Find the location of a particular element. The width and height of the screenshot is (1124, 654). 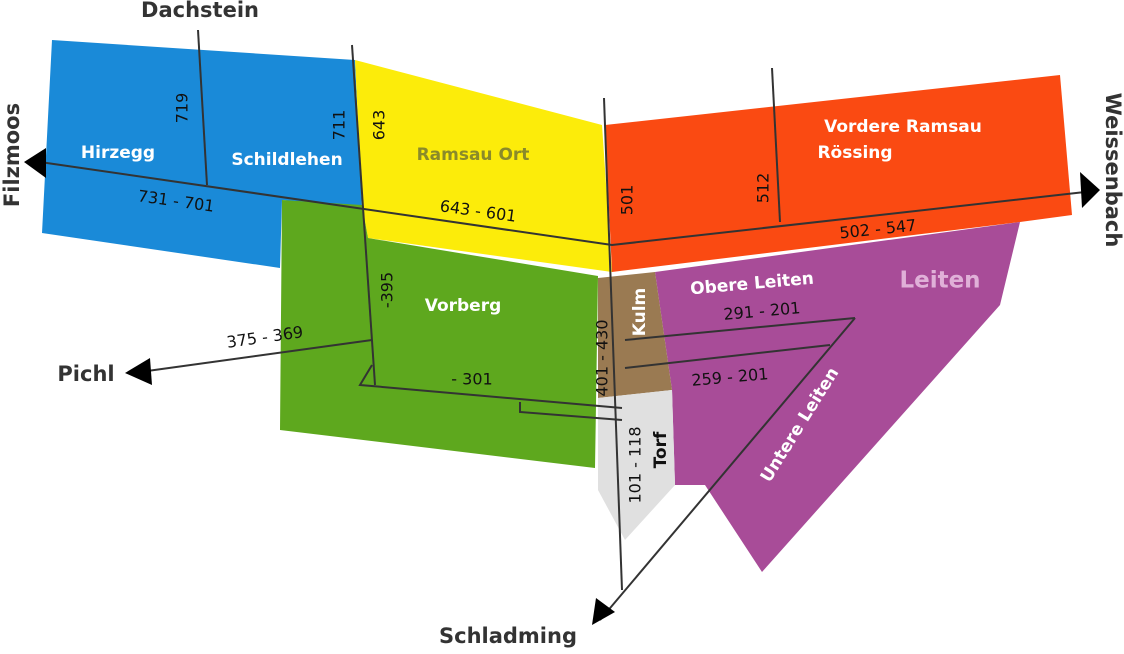

house-number: 401 - 430 is located at coordinates (602, 357).